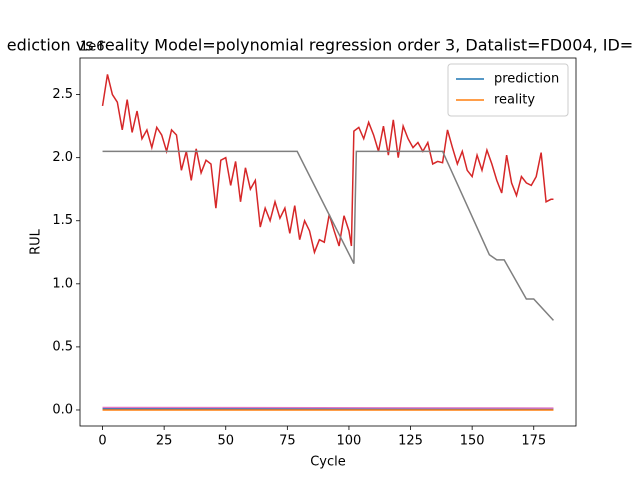 The height and width of the screenshot is (480, 640). What do you see at coordinates (62, 94) in the screenshot?
I see `y-tick-label: 2.5` at bounding box center [62, 94].